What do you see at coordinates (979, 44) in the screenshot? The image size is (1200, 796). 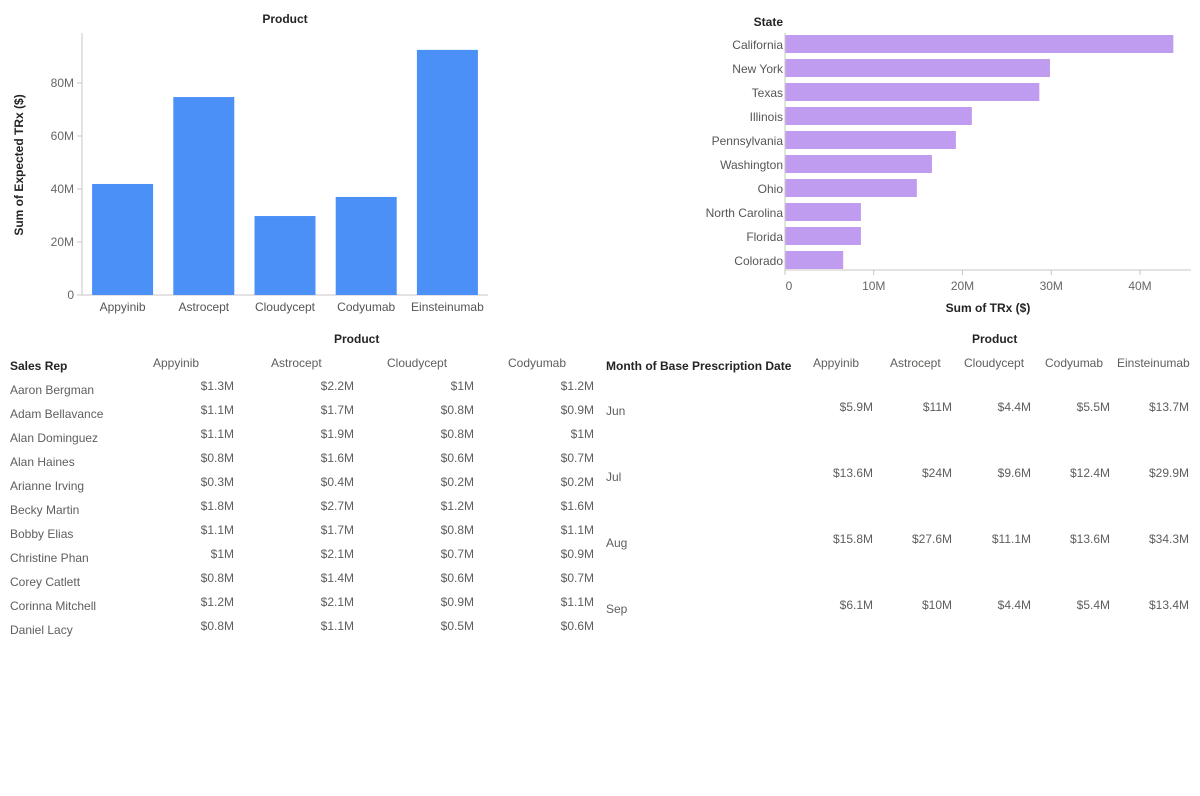 I see `bar-california` at bounding box center [979, 44].